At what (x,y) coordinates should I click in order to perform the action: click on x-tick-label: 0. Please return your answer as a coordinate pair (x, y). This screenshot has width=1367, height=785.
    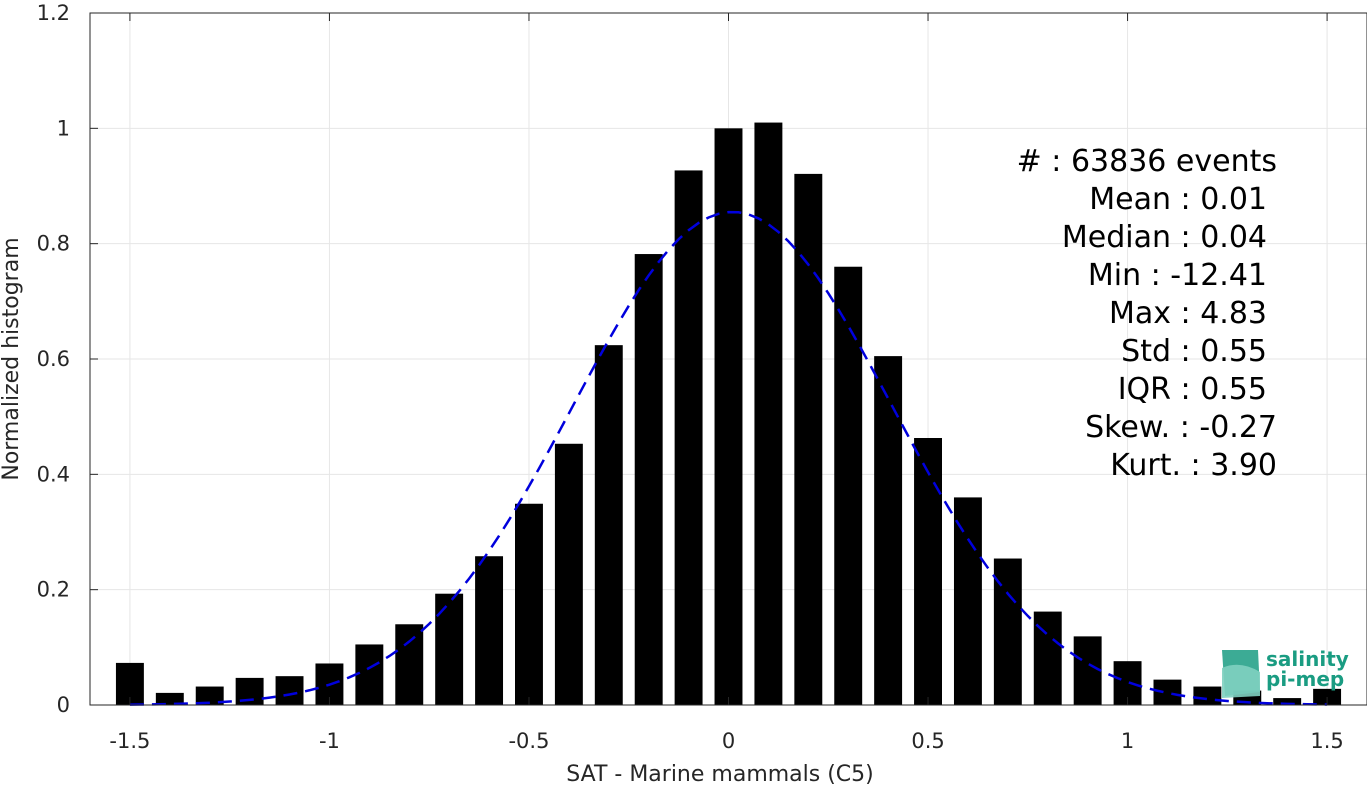
    Looking at the image, I should click on (728, 741).